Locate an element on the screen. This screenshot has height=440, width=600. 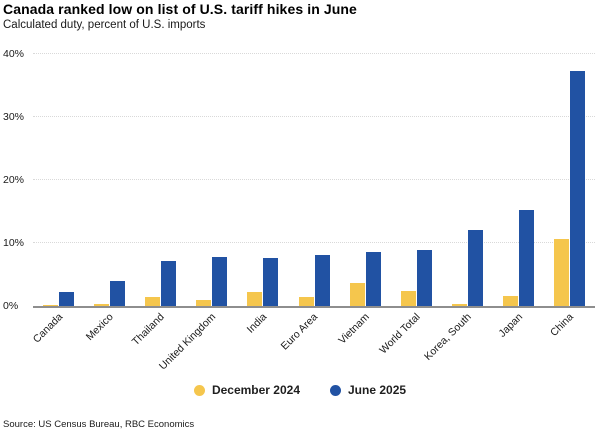
x-tick-label: China is located at coordinates (562, 325).